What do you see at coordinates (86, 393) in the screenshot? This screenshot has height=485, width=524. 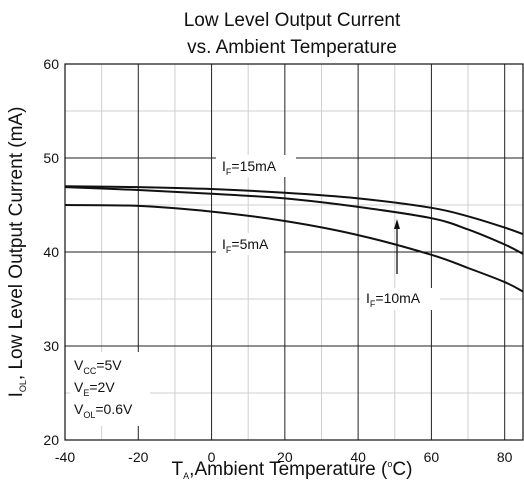 I see `condition-ve-sub: E` at bounding box center [86, 393].